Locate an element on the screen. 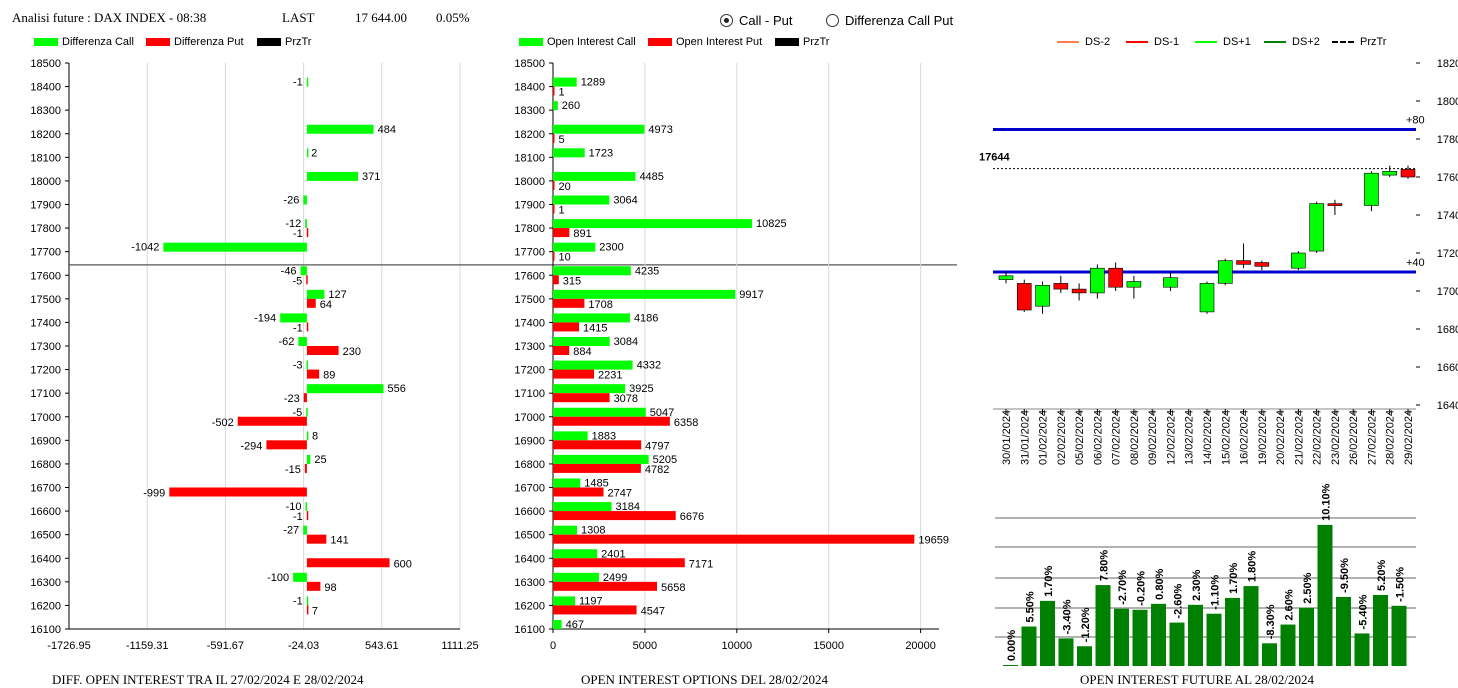 The width and height of the screenshot is (1458, 688). call-bar-label: -194 is located at coordinates (265, 318).